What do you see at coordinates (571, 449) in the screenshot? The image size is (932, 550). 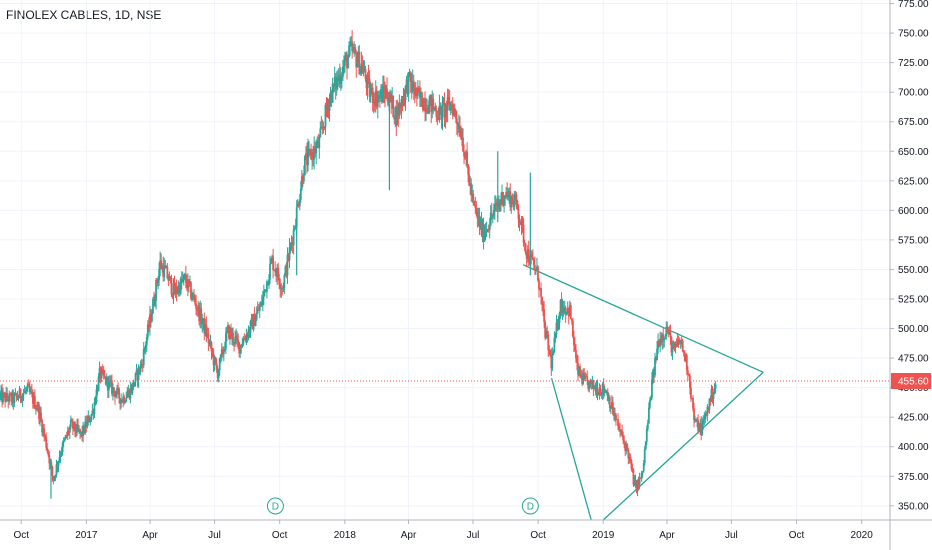 I see `trendline-steep` at bounding box center [571, 449].